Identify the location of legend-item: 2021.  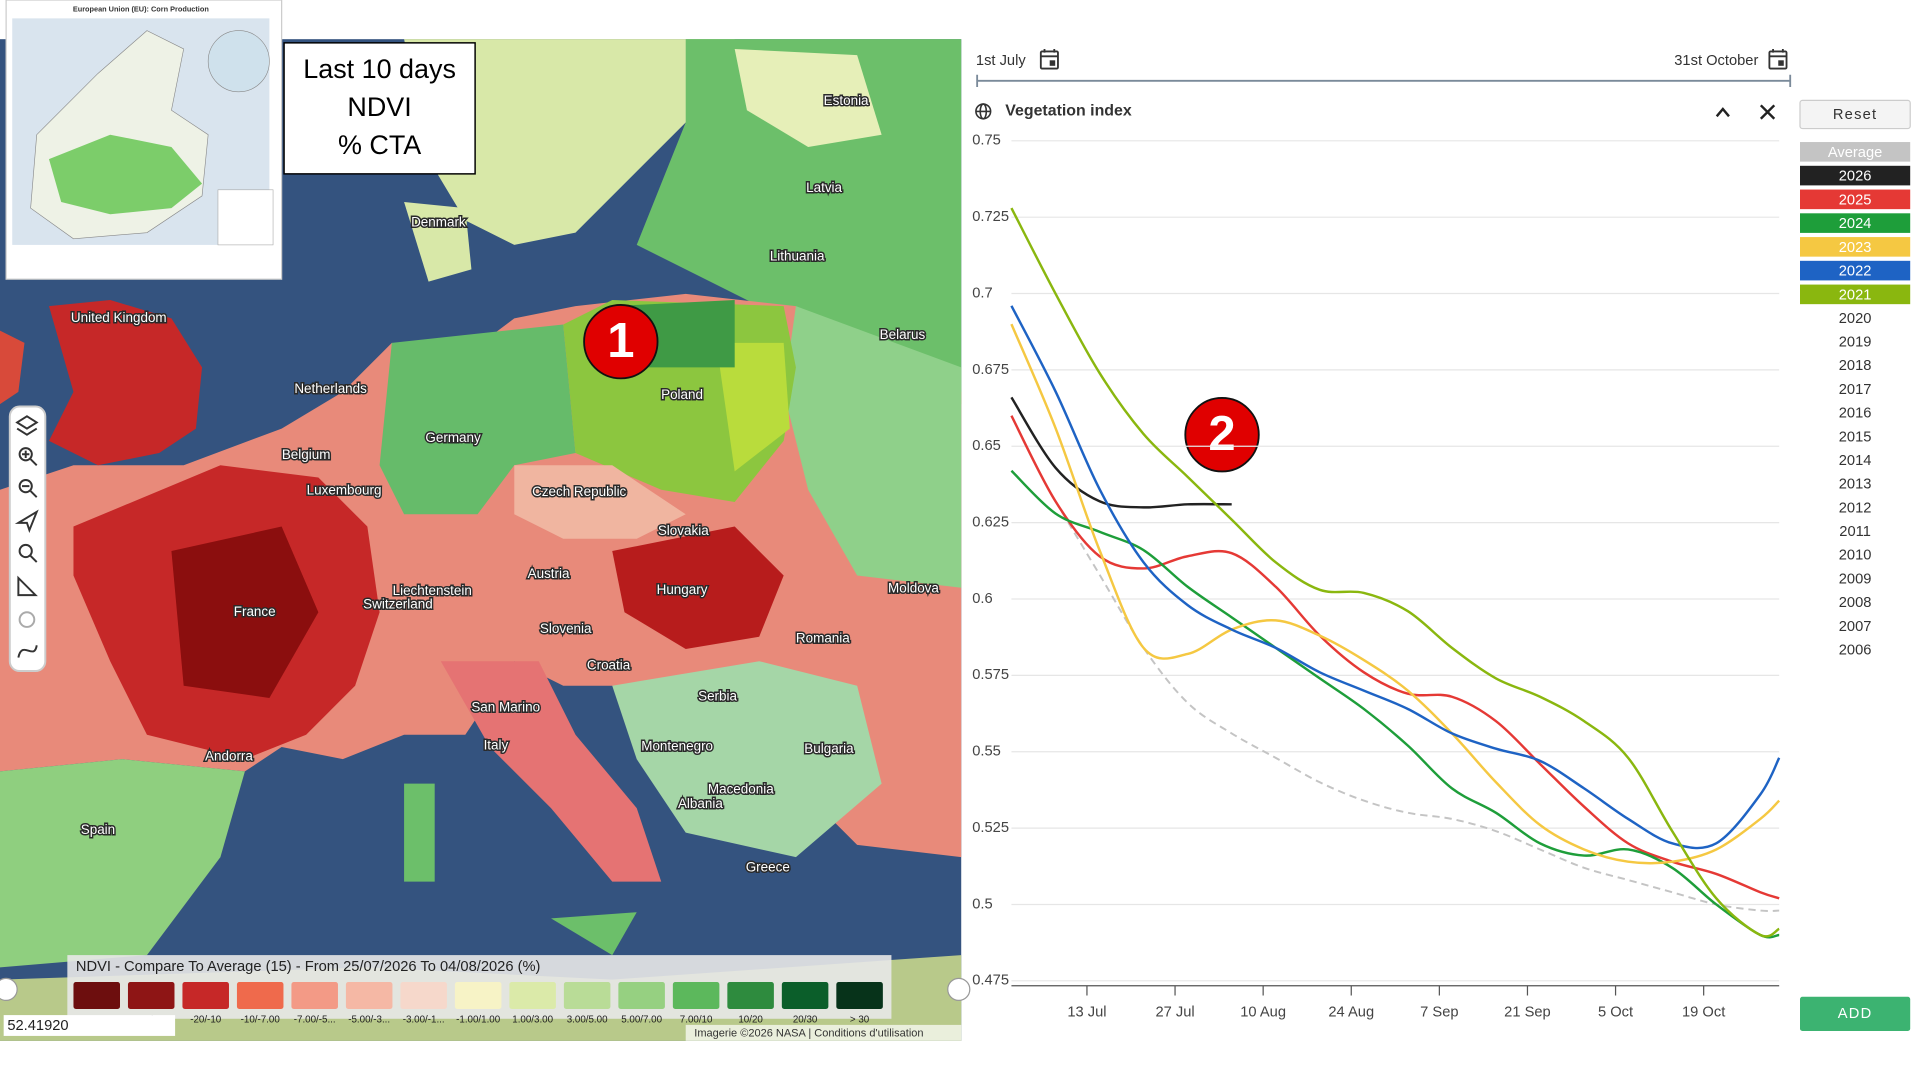
(1855, 294).